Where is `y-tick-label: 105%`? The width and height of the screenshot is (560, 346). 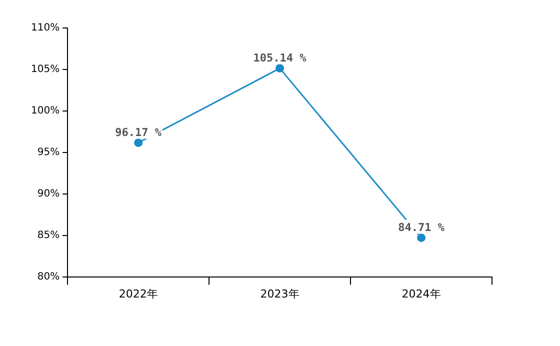 y-tick-label: 105% is located at coordinates (45, 70).